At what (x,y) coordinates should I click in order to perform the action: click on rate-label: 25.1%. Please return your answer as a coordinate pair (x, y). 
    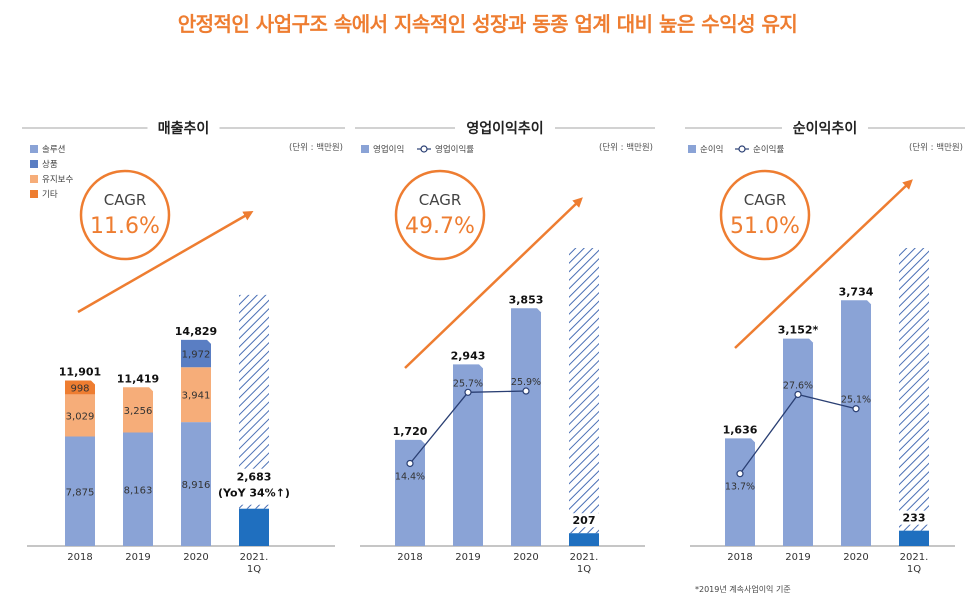
    Looking at the image, I should click on (856, 400).